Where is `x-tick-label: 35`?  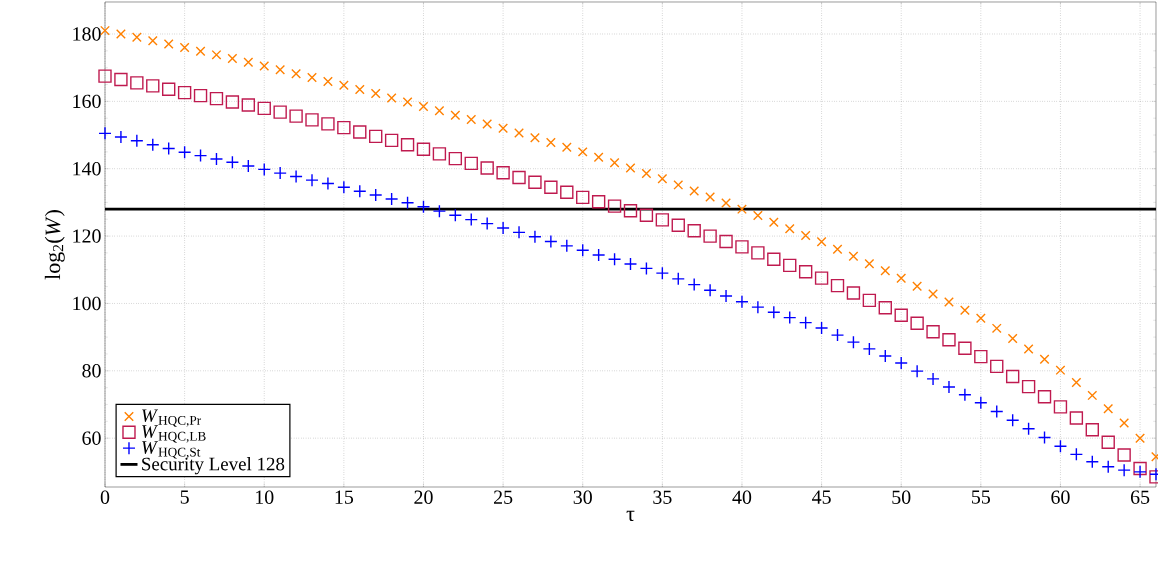 x-tick-label: 35 is located at coordinates (662, 497).